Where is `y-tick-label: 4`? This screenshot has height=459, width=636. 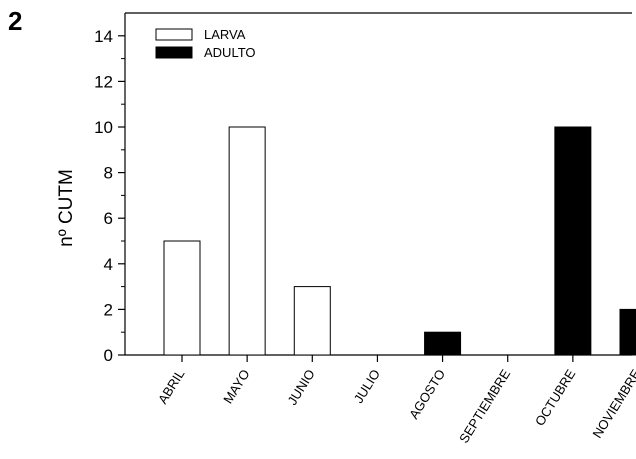 y-tick-label: 4 is located at coordinates (108, 264).